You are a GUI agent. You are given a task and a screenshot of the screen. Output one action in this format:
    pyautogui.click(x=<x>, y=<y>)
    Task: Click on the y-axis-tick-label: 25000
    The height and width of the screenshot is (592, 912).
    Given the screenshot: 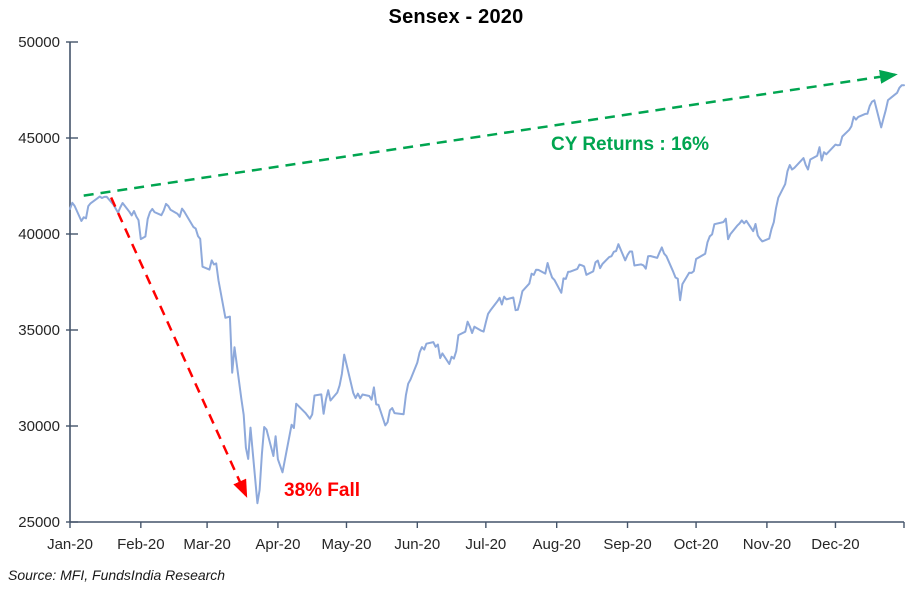 What is the action you would take?
    pyautogui.click(x=39, y=522)
    